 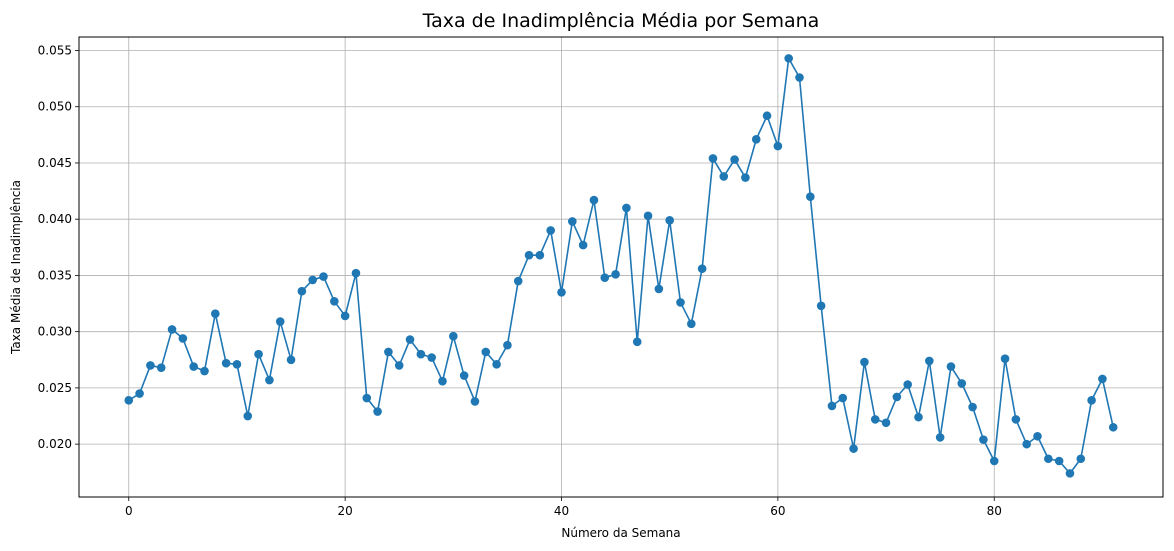 I want to click on y-tick-label: 0.045, so click(x=55, y=163).